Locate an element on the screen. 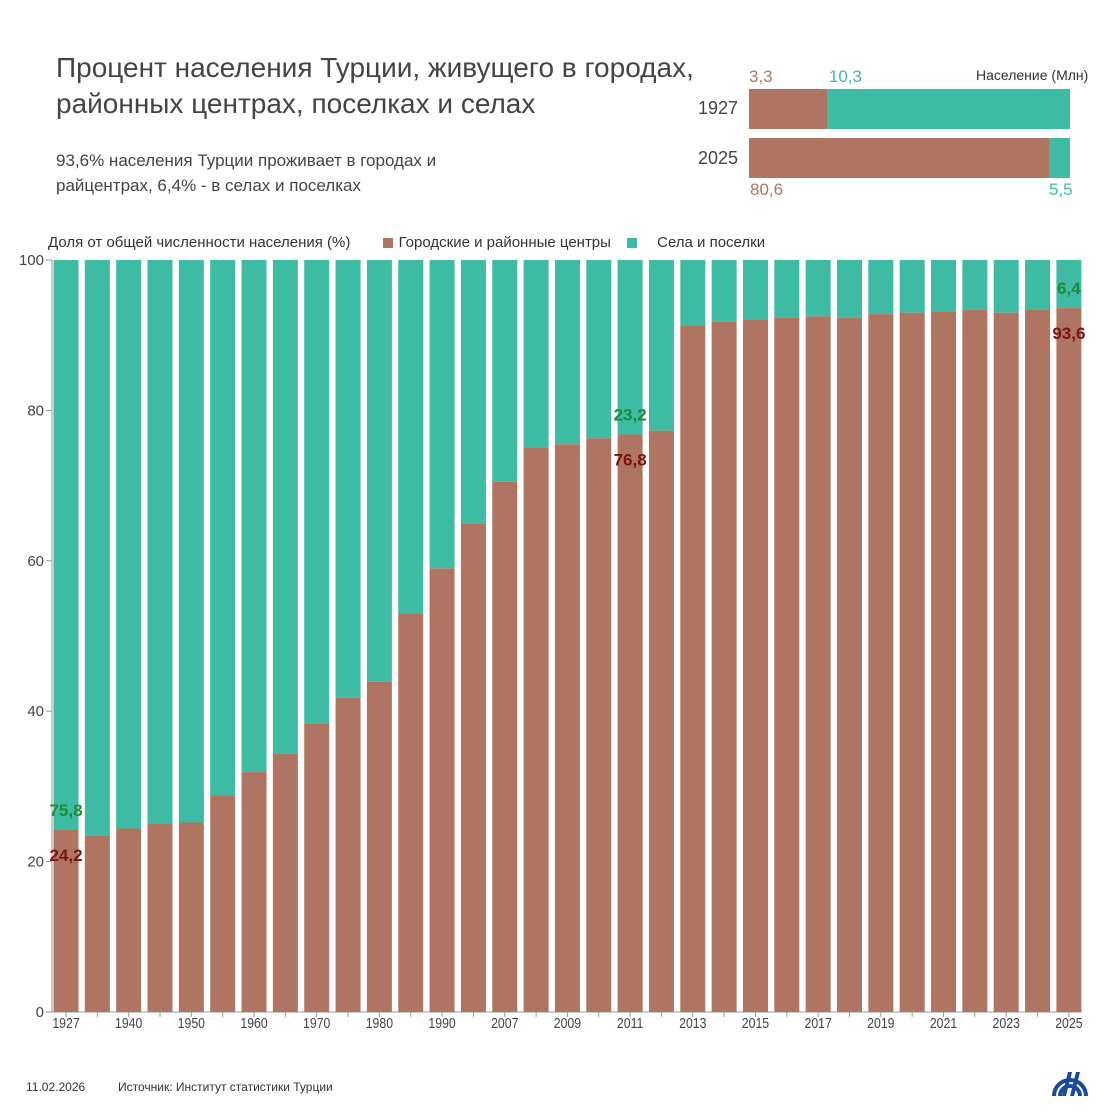 The width and height of the screenshot is (1120, 1120). mini-unit-label: Население (Млн) is located at coordinates (1032, 75).